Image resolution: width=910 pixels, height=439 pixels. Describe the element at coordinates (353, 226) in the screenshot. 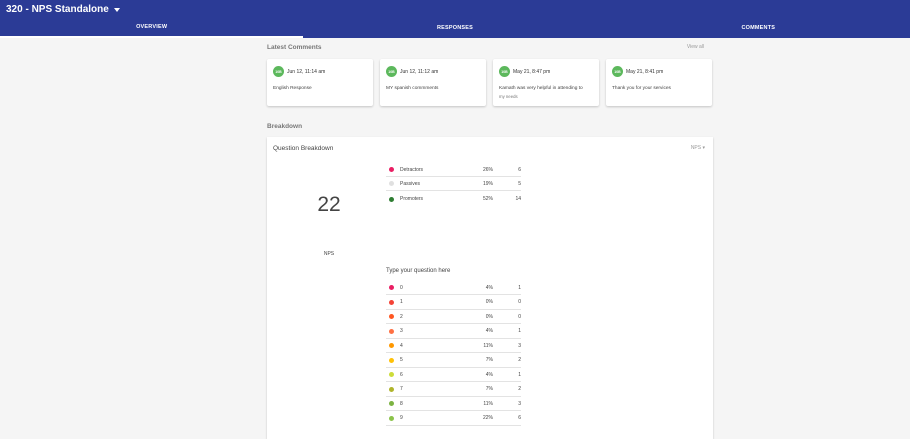

I see `nps-slice-passives` at that location.